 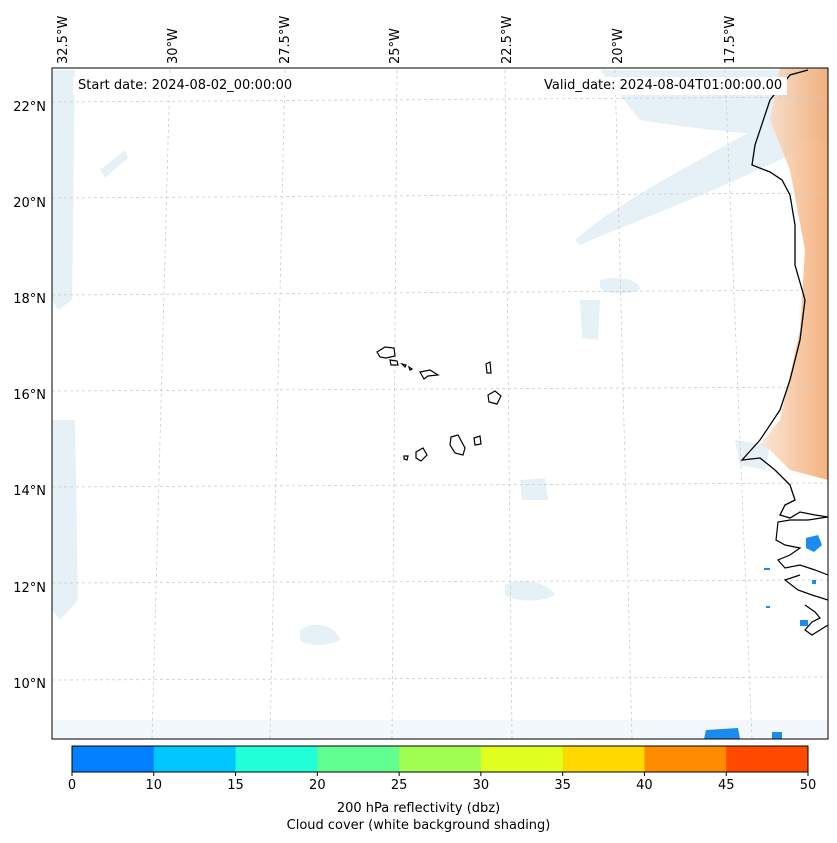 I want to click on lat-tick-label: 12°N, so click(x=29, y=588).